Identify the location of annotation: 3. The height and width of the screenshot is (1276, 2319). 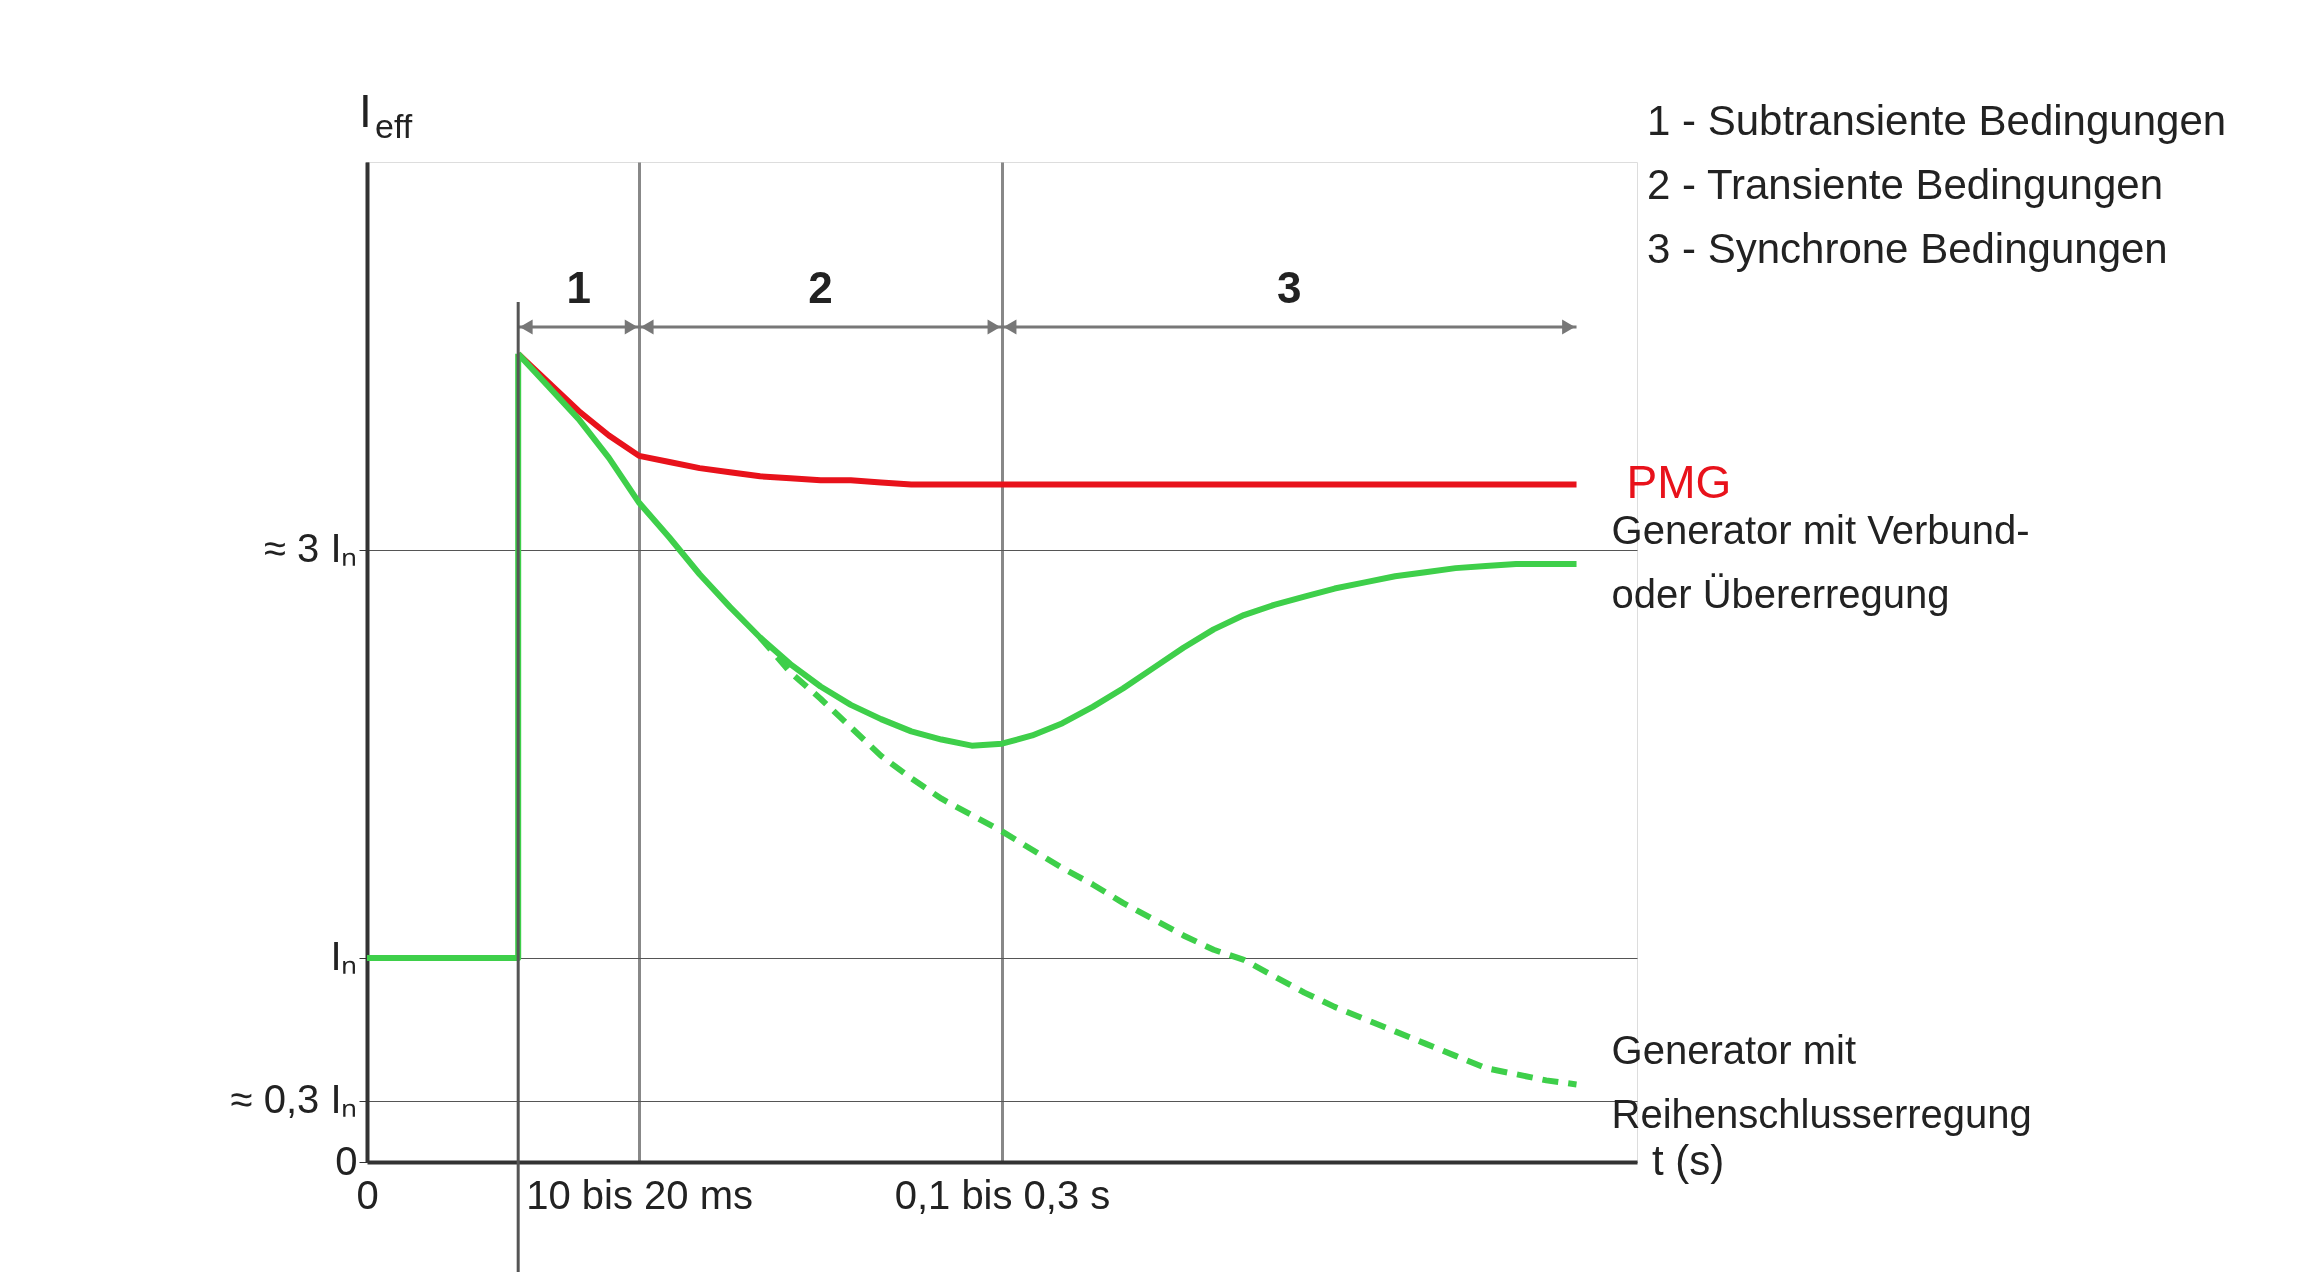
(1289, 287).